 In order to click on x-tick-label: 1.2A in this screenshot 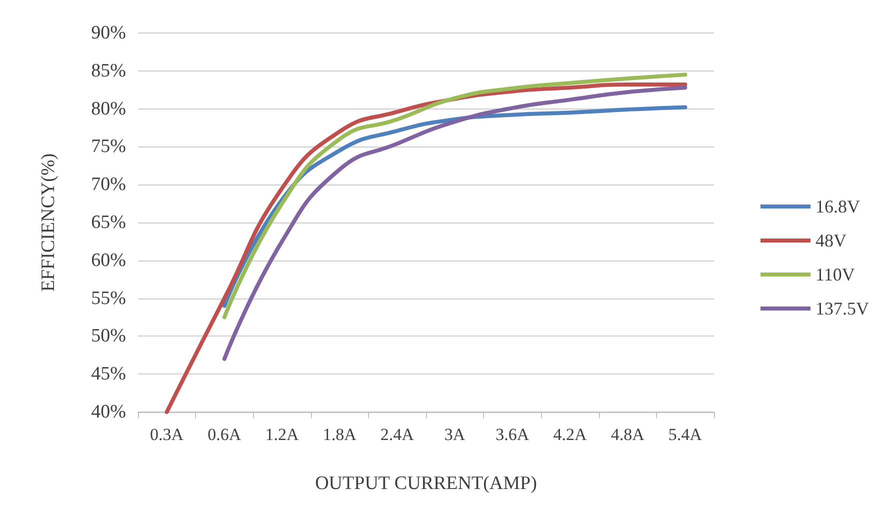, I will do `click(282, 434)`.